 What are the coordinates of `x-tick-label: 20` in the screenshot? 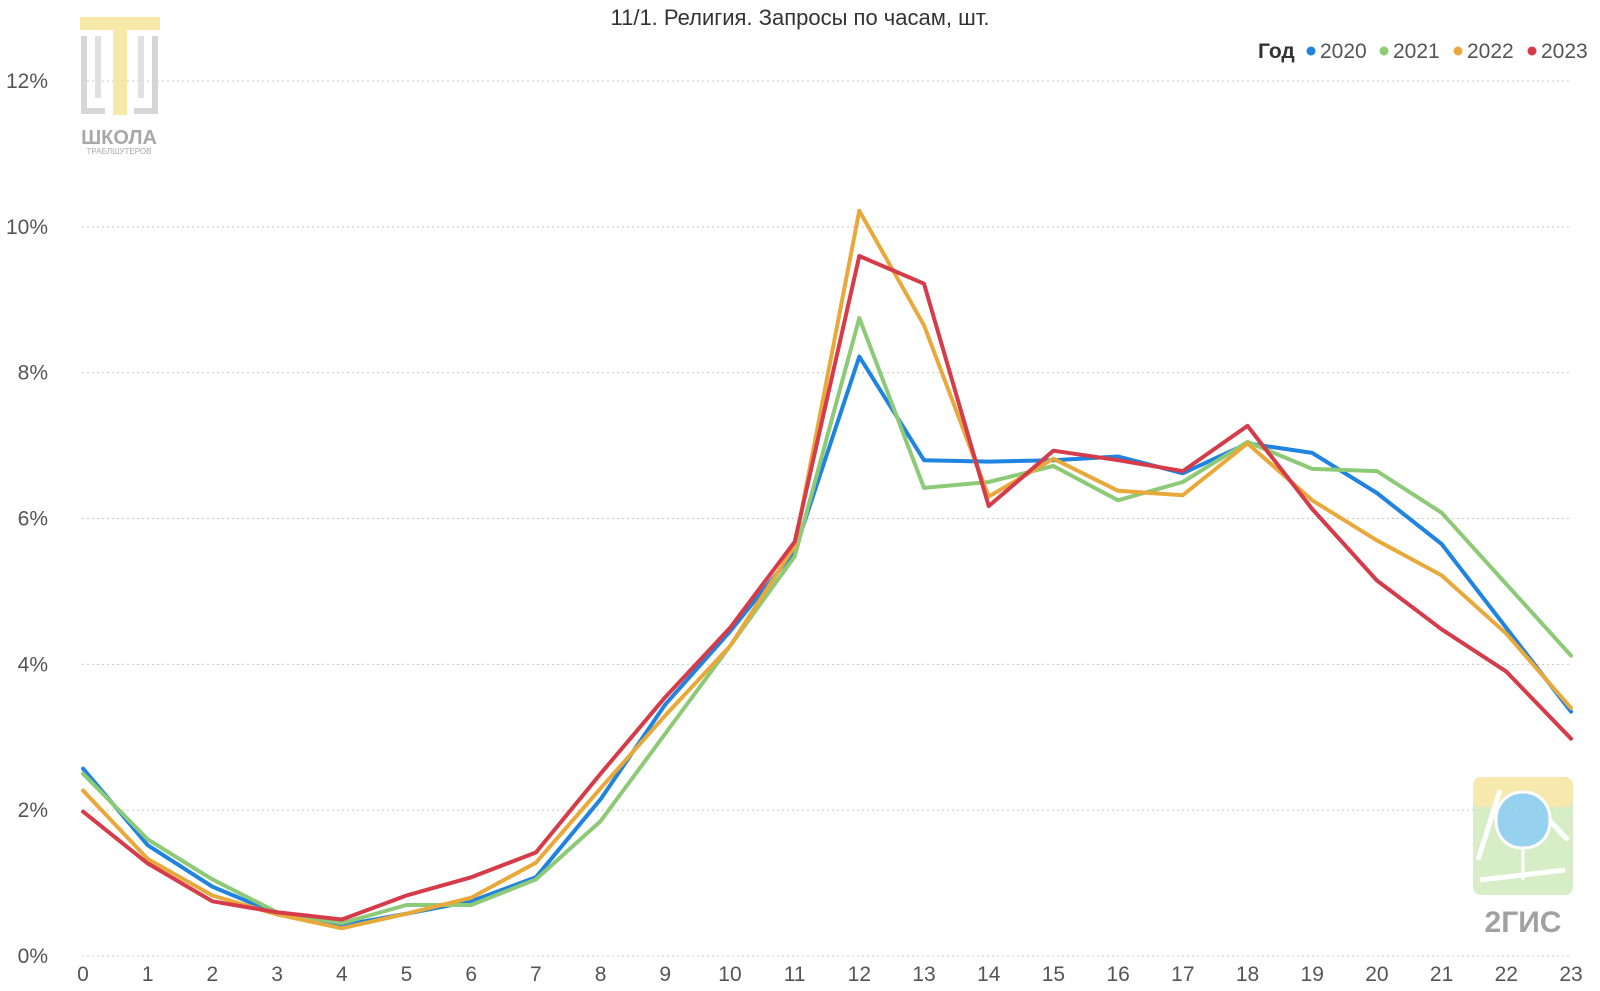 It's located at (1376, 974).